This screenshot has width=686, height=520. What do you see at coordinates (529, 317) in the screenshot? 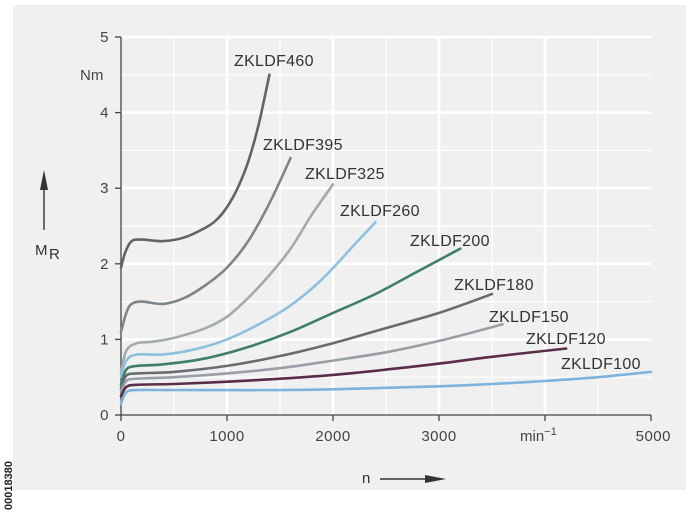
I see `series-label-zkldf150: ZKLDF150` at bounding box center [529, 317].